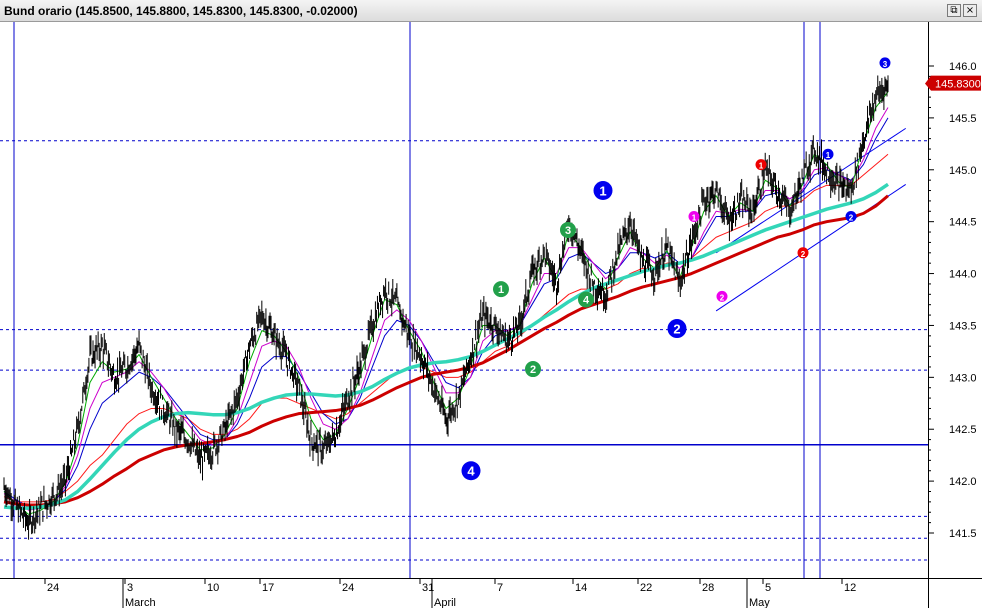 This screenshot has height=608, width=982. I want to click on last-price-tag-arrow, so click(928, 83).